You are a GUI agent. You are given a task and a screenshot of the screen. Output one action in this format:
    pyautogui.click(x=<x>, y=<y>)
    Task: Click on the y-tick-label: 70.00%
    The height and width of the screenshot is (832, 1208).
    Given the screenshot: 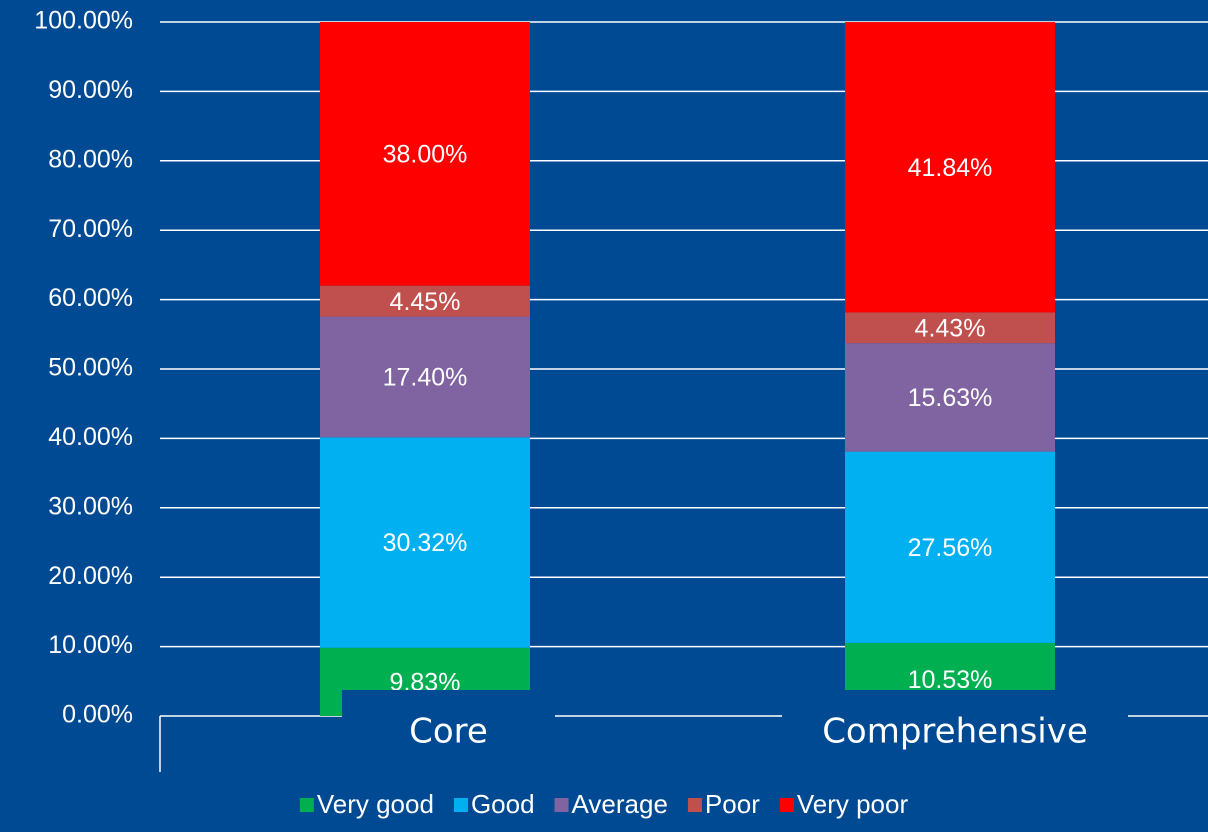 What is the action you would take?
    pyautogui.click(x=90, y=229)
    